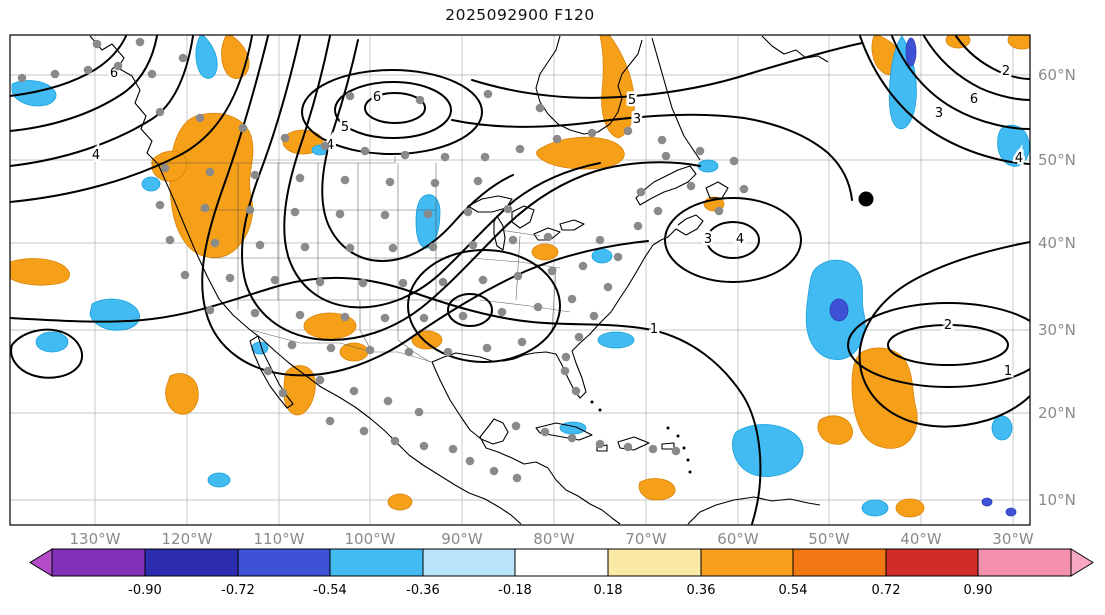 This screenshot has height=615, width=1105. I want to click on contour-label: 1, so click(654, 329).